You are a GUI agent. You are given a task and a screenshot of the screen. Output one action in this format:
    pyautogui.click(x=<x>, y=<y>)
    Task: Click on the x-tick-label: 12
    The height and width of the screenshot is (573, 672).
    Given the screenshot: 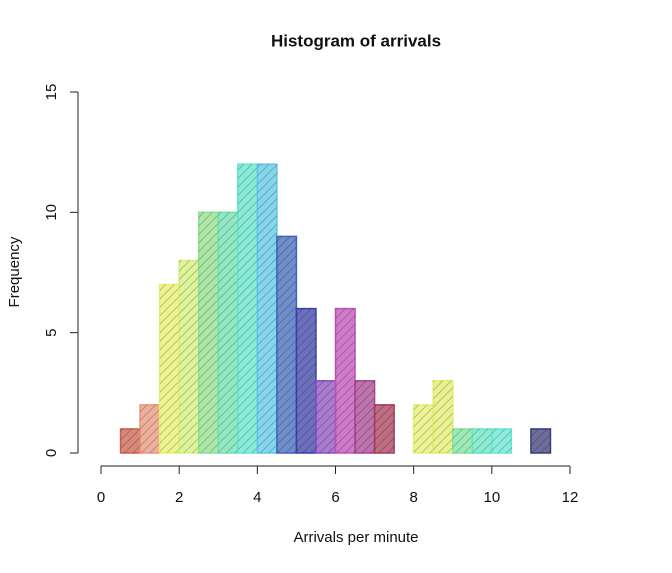 What is the action you would take?
    pyautogui.click(x=570, y=497)
    